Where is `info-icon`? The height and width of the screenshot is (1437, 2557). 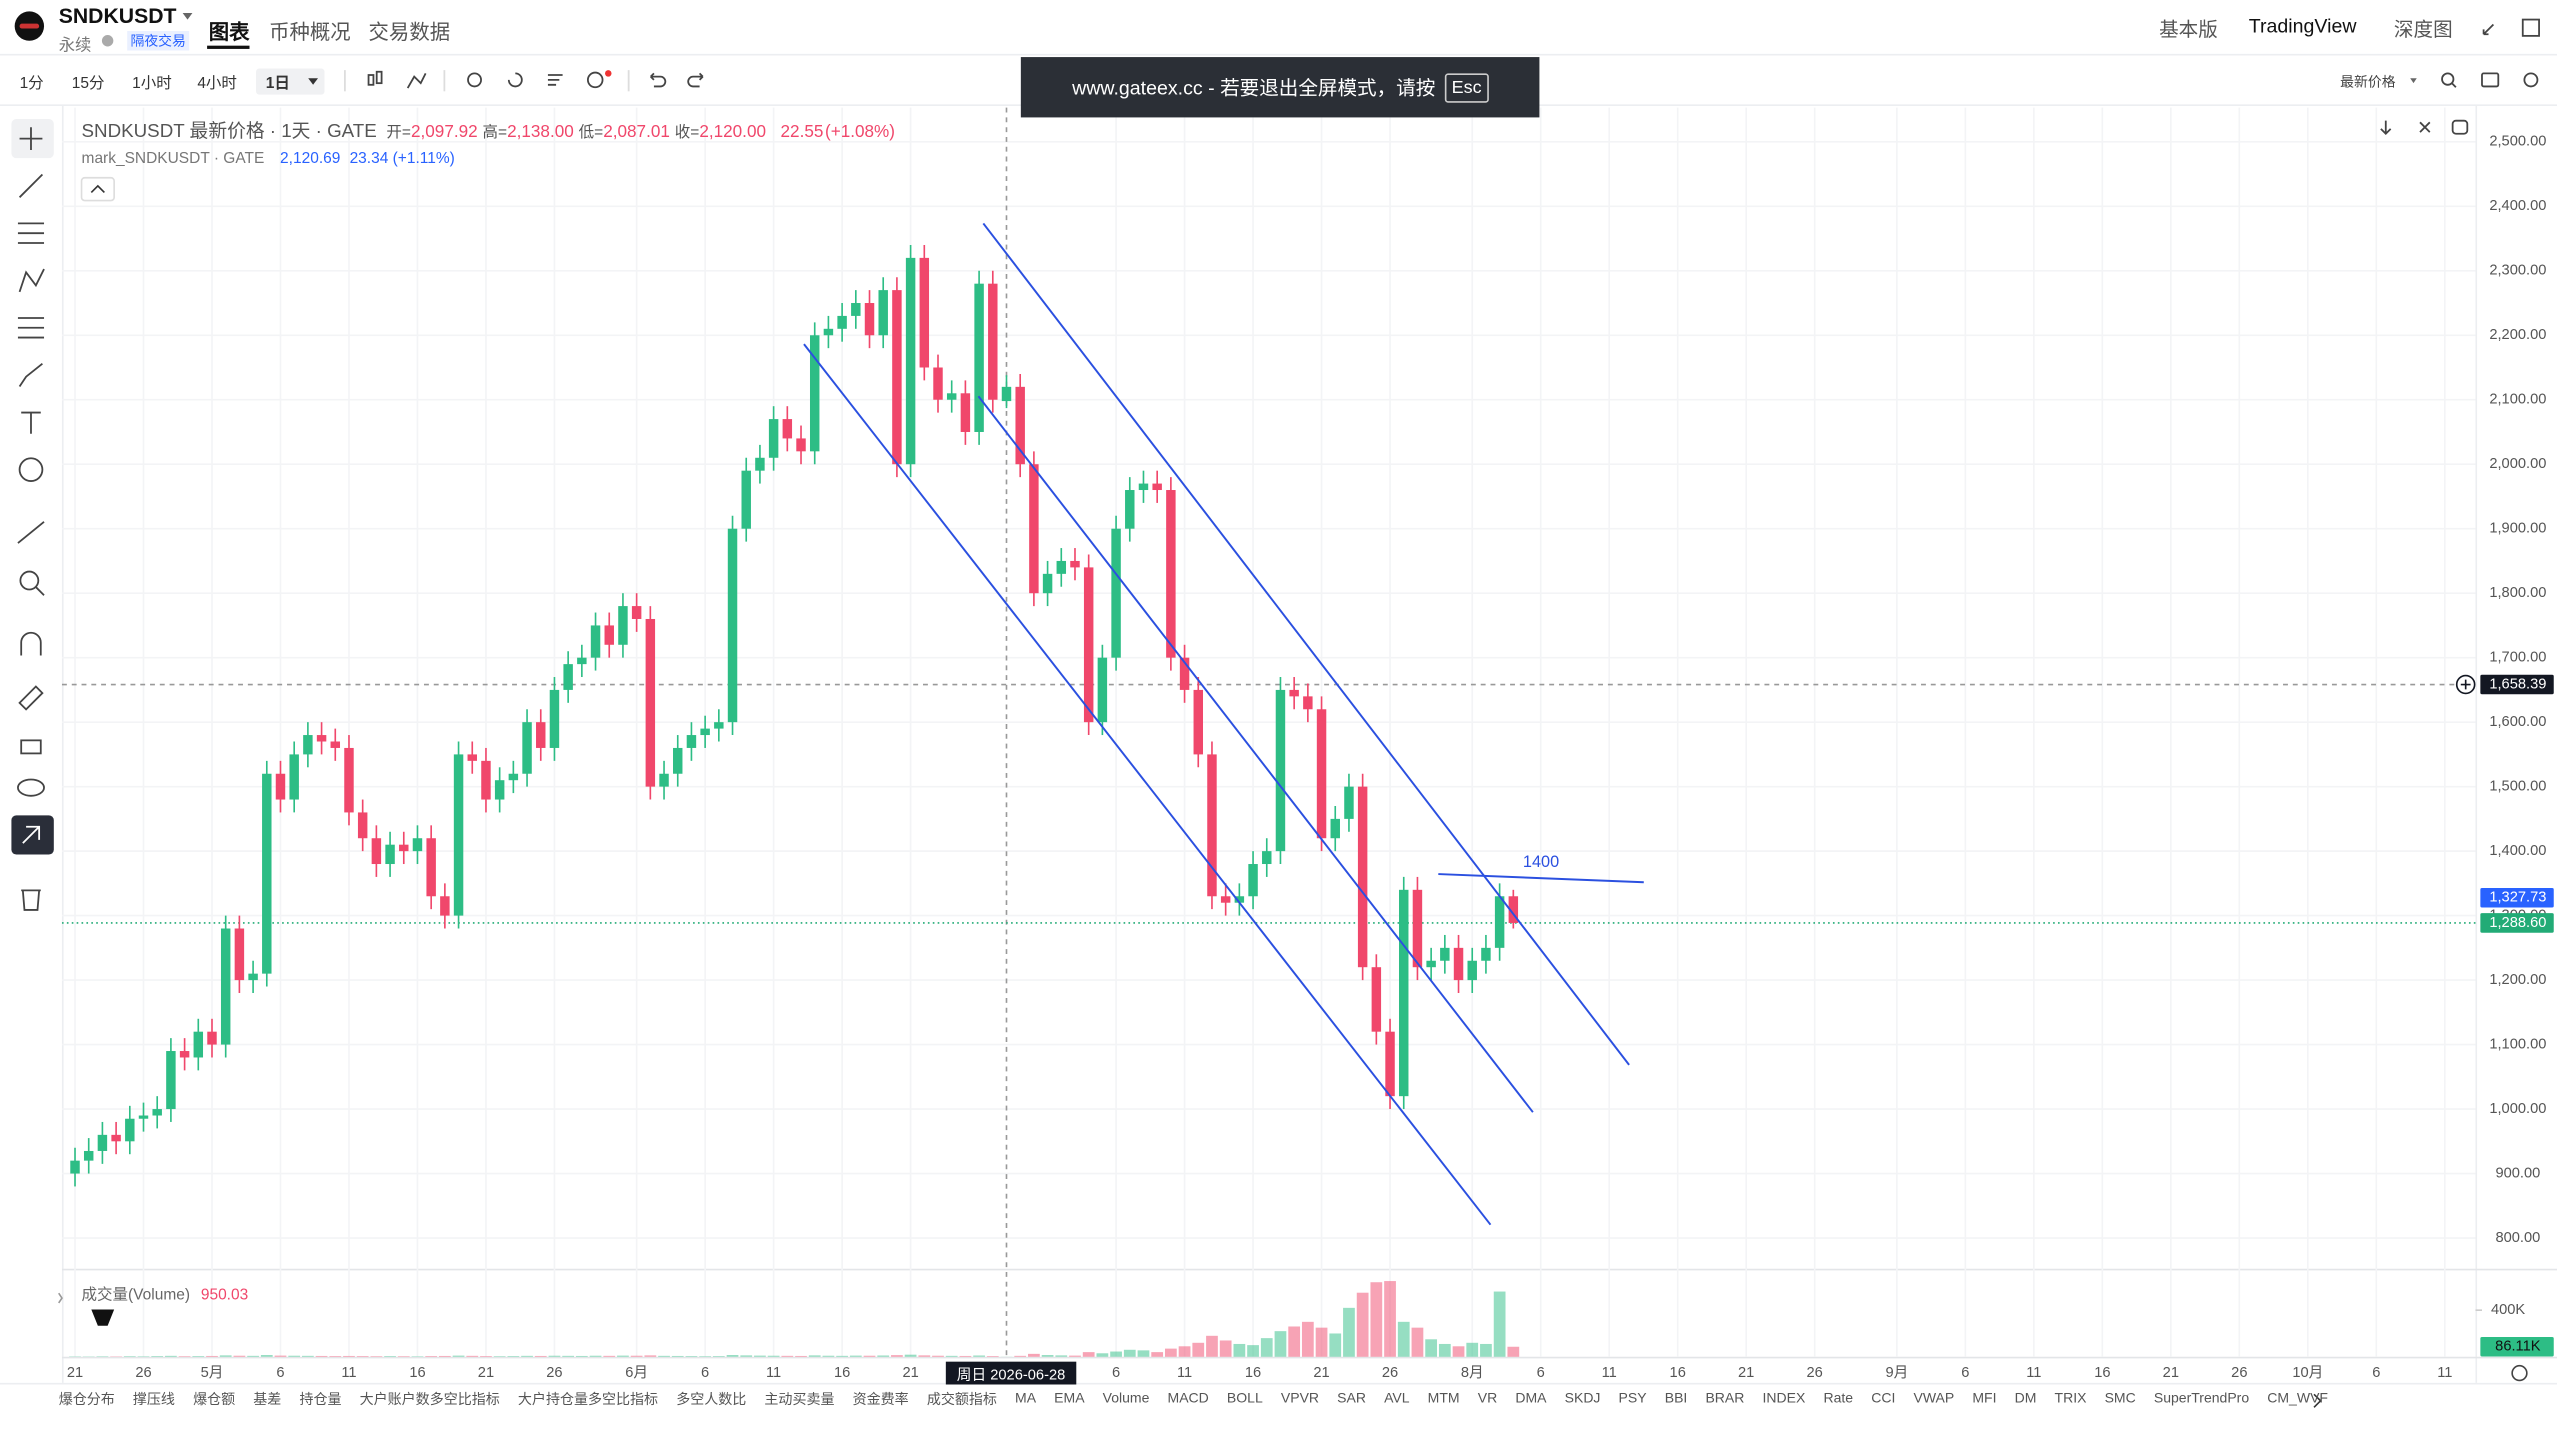
info-icon is located at coordinates (107, 41).